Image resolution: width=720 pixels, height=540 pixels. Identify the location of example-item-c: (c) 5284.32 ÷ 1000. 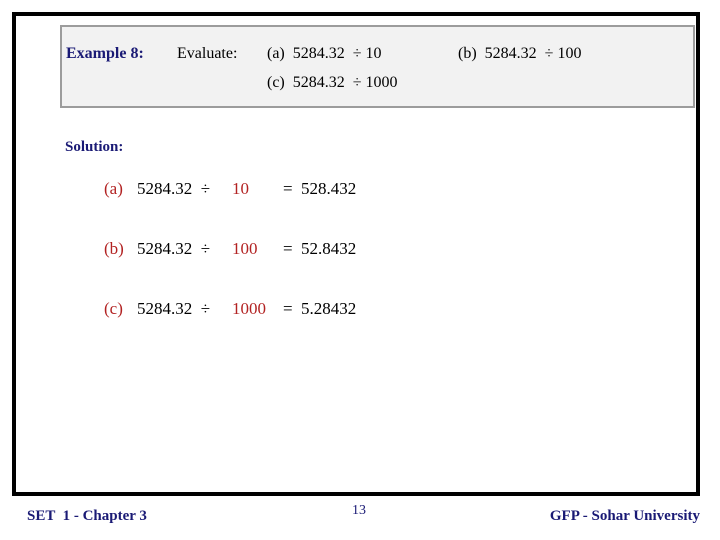
(332, 82).